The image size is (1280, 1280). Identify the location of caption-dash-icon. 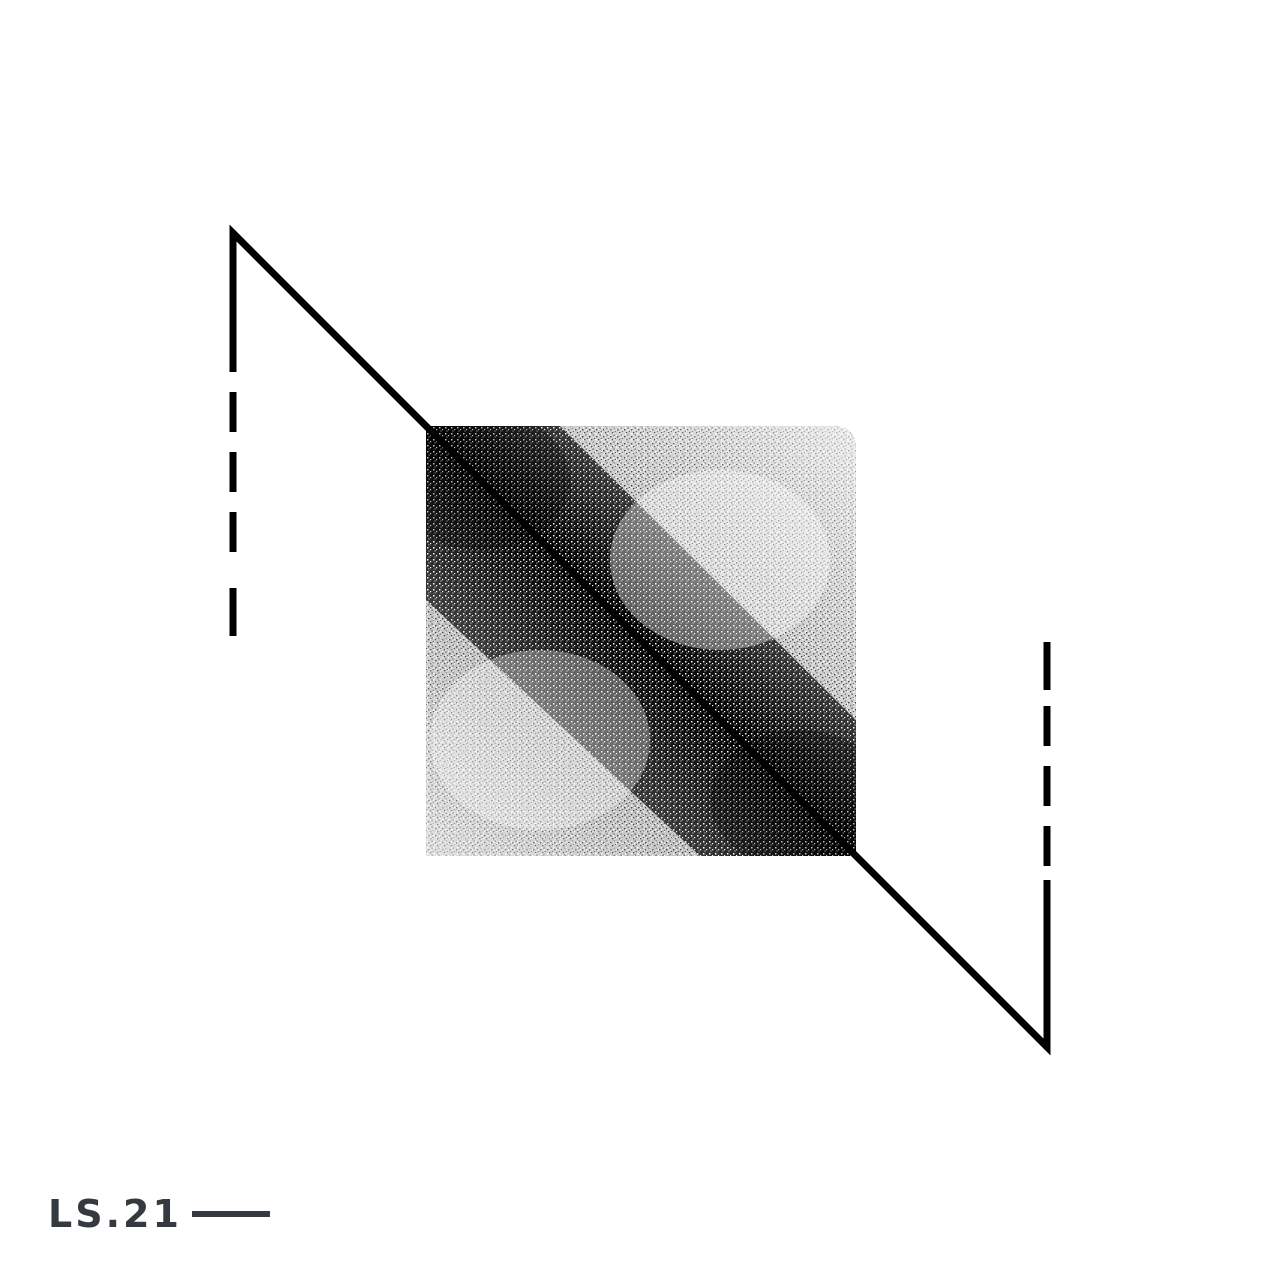
(230, 1214).